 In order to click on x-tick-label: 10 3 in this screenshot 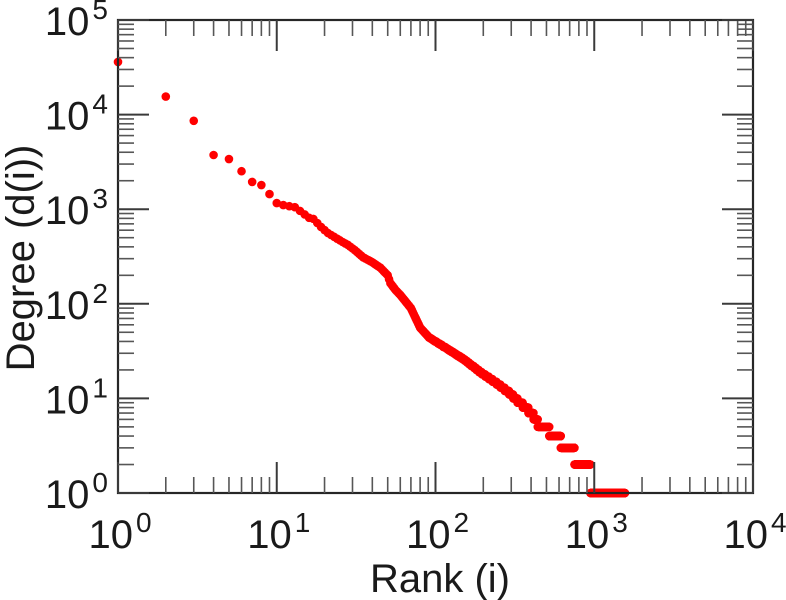, I will do `click(596, 532)`.